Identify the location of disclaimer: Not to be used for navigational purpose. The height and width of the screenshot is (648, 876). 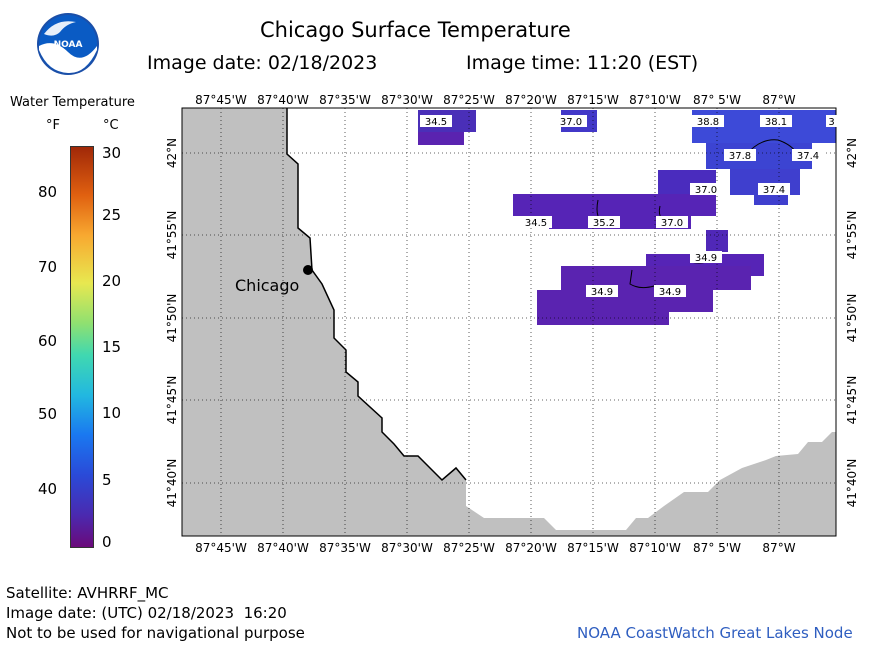
(155, 633).